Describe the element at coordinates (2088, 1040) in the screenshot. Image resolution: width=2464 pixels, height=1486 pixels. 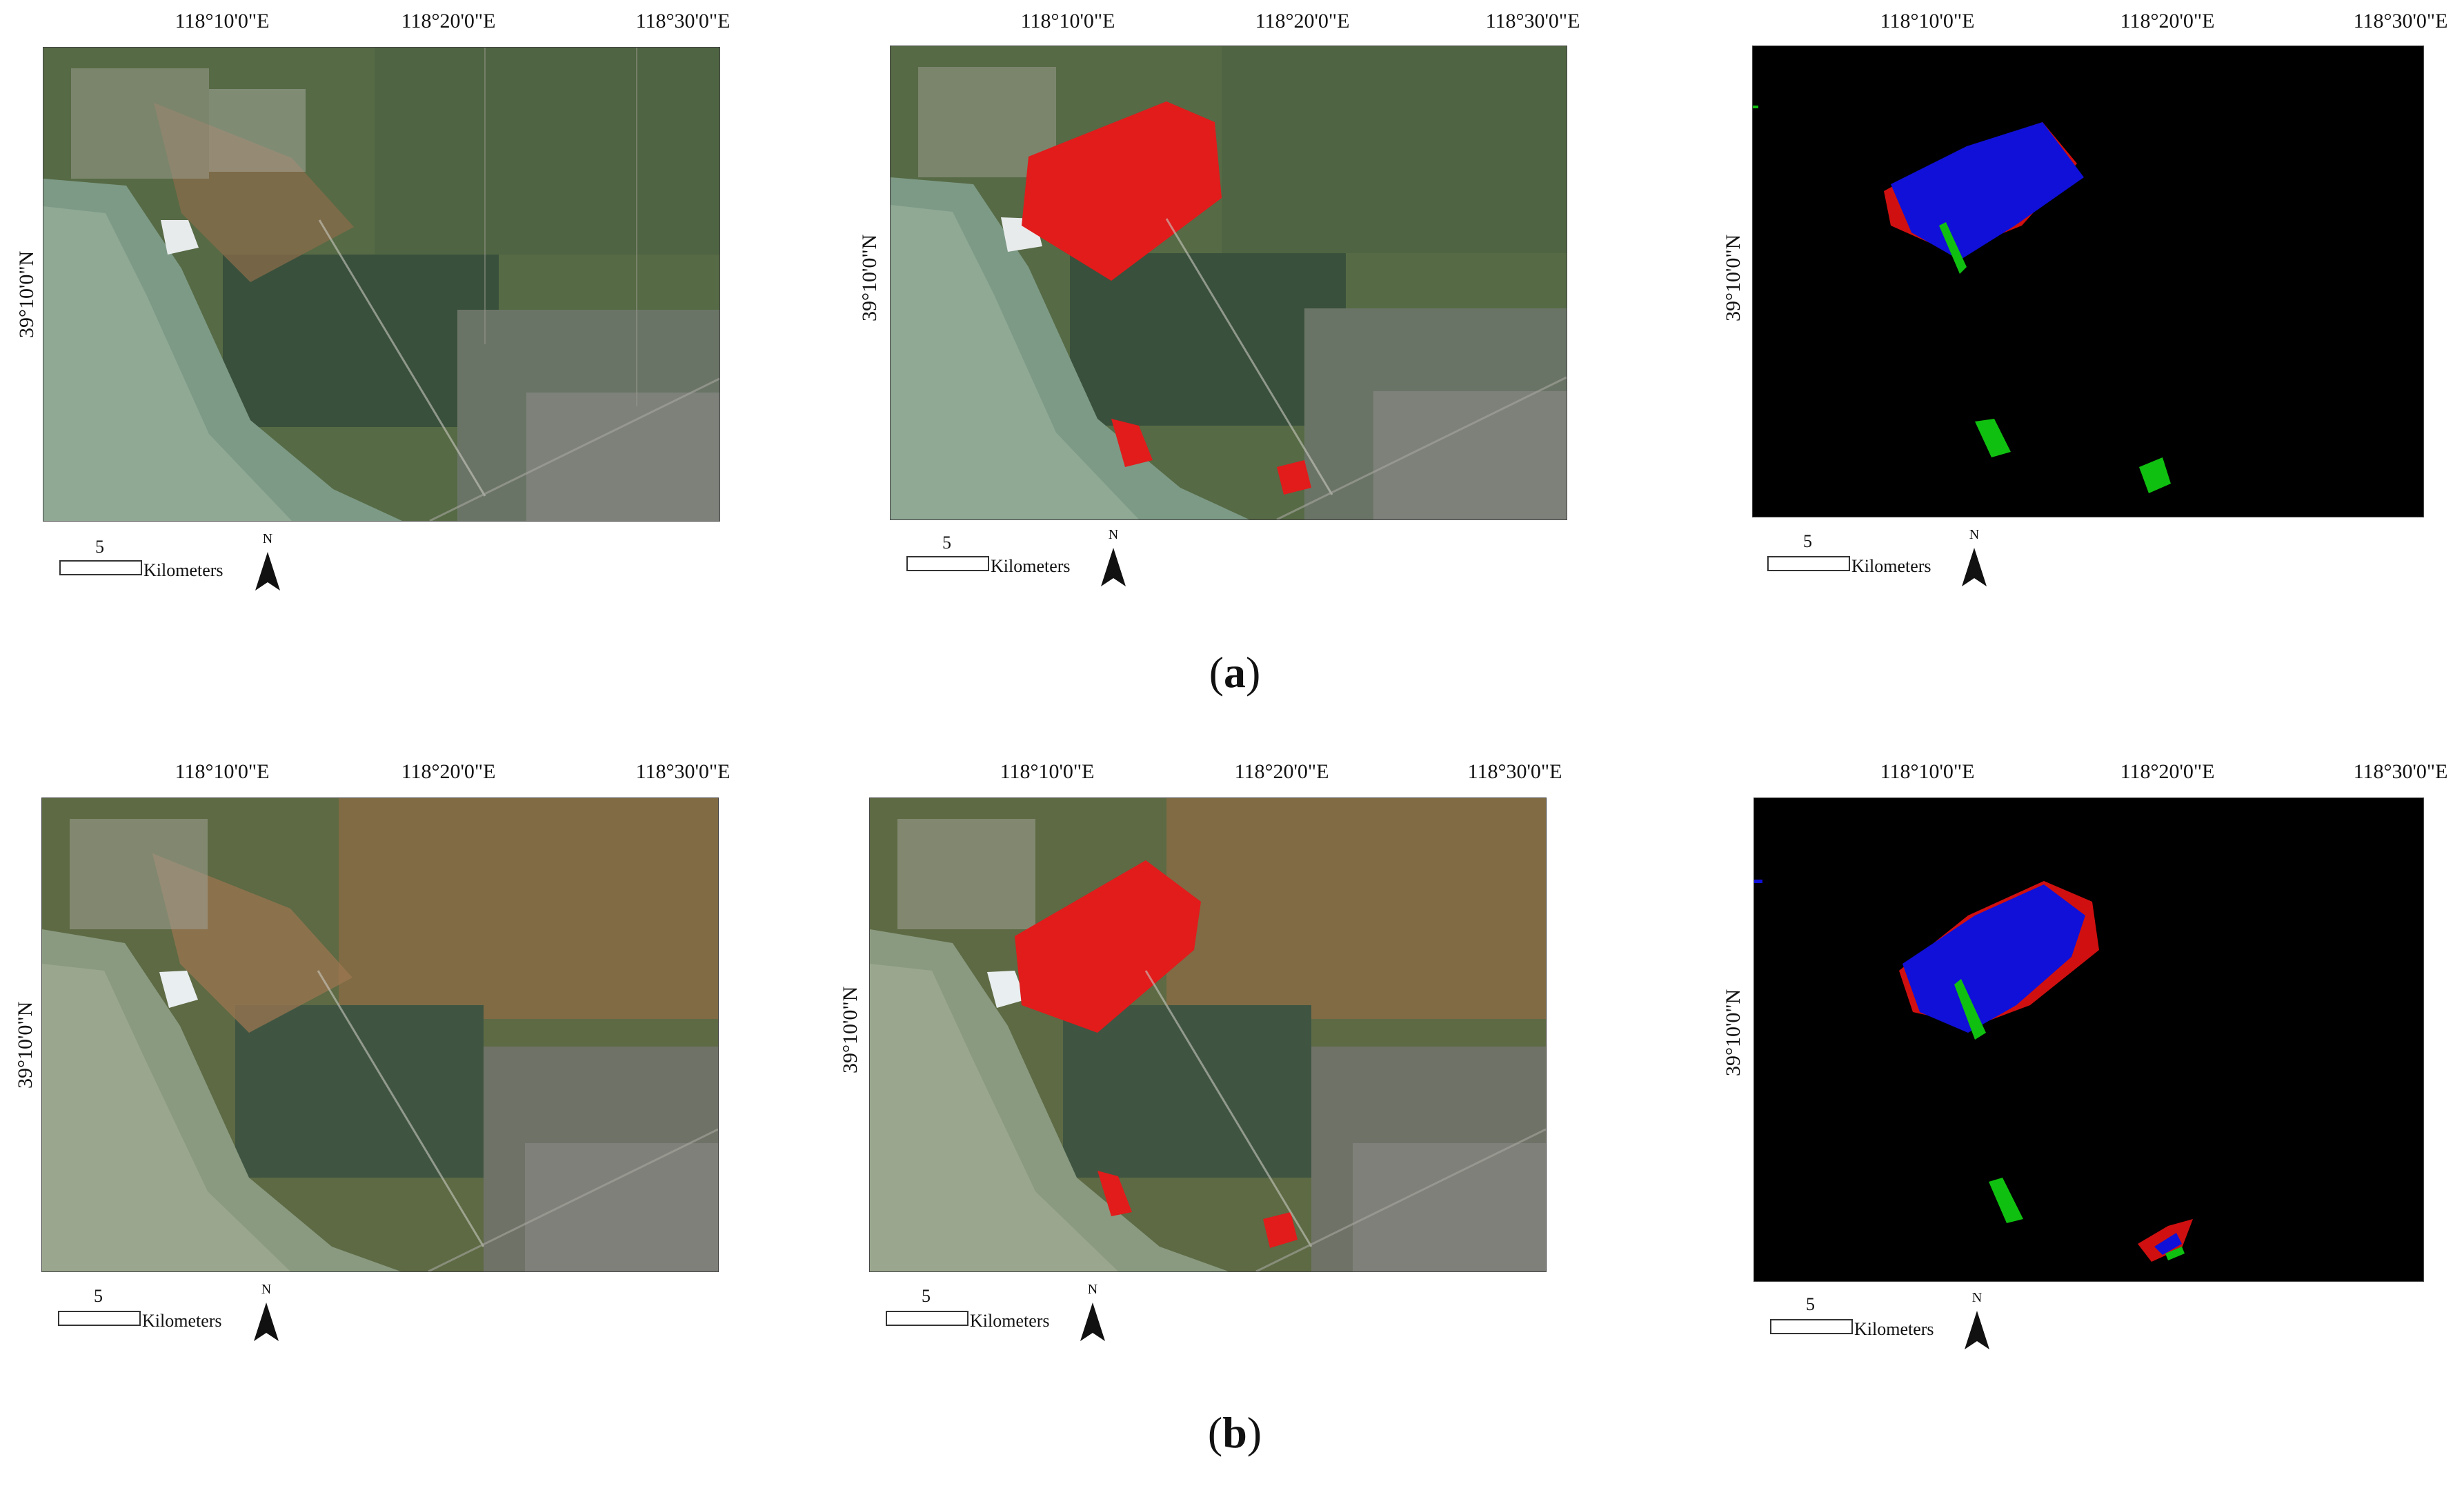
I see `classification-map-b3` at that location.